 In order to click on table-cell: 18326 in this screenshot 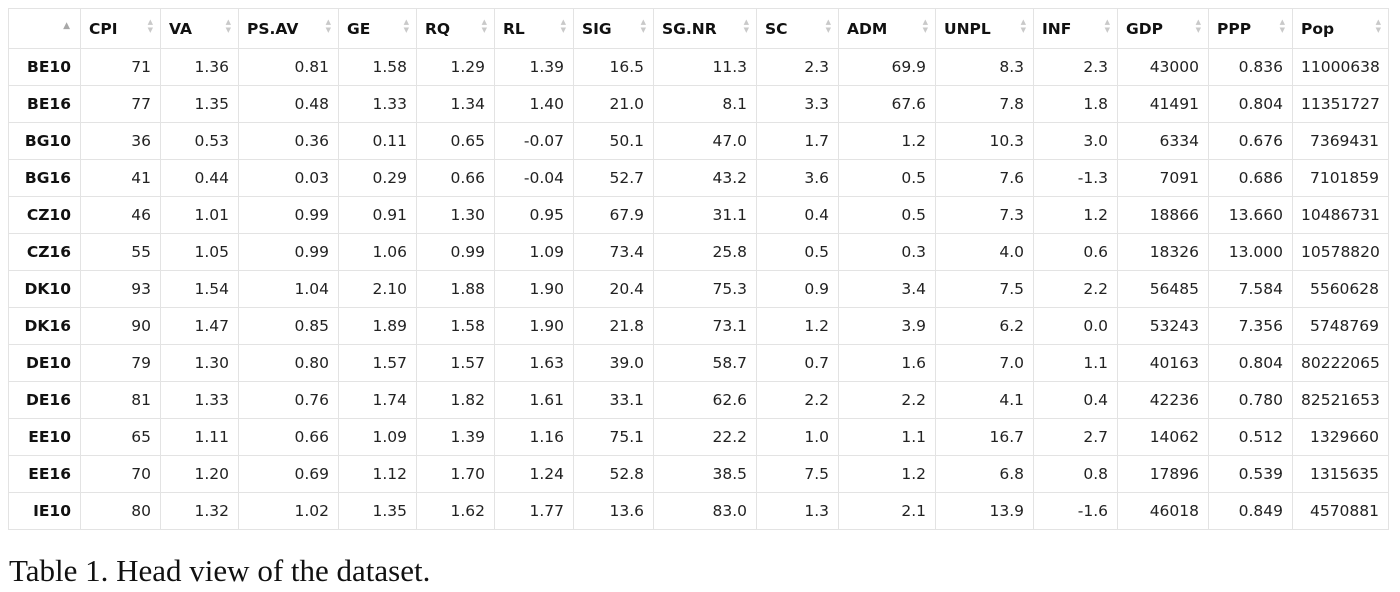, I will do `click(1163, 252)`.